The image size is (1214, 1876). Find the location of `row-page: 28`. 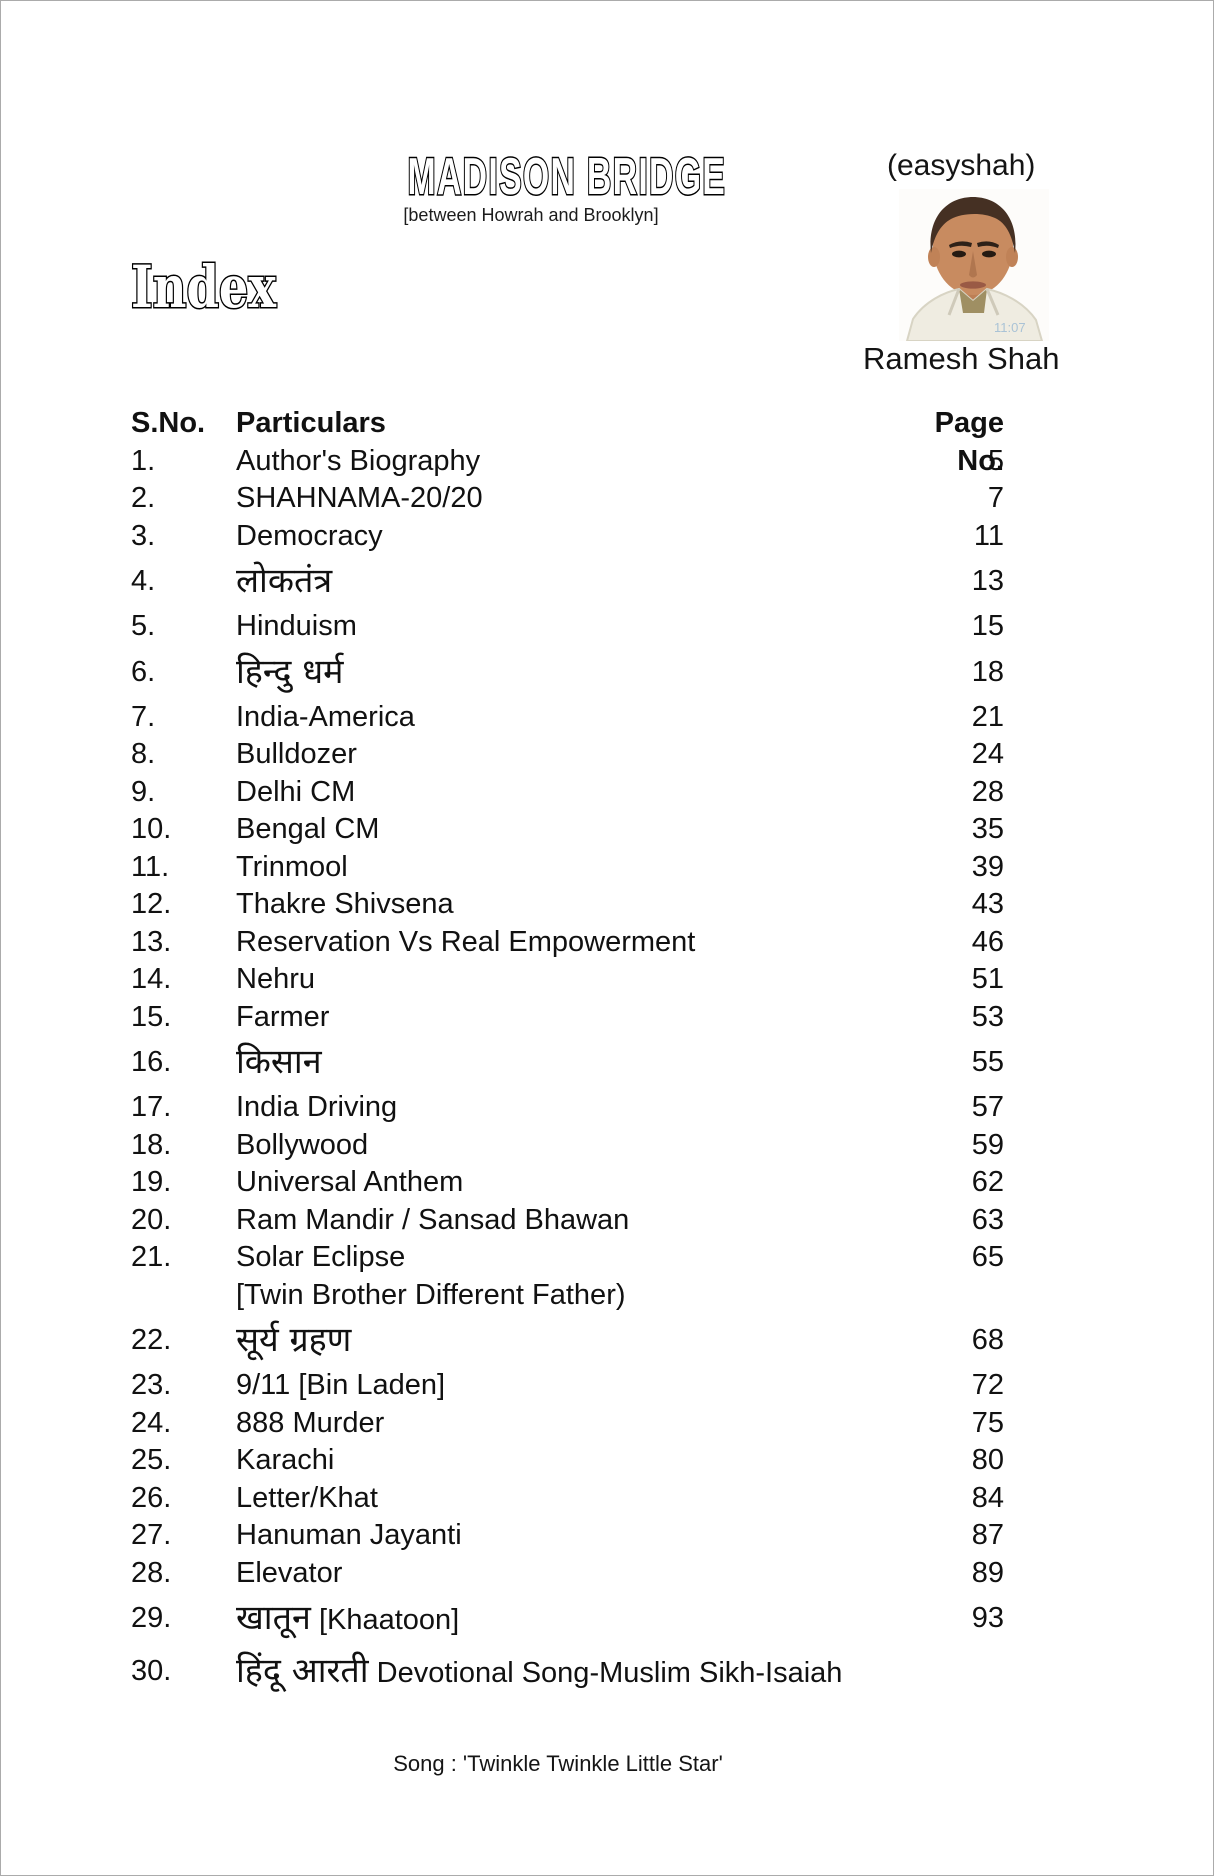

row-page: 28 is located at coordinates (987, 791).